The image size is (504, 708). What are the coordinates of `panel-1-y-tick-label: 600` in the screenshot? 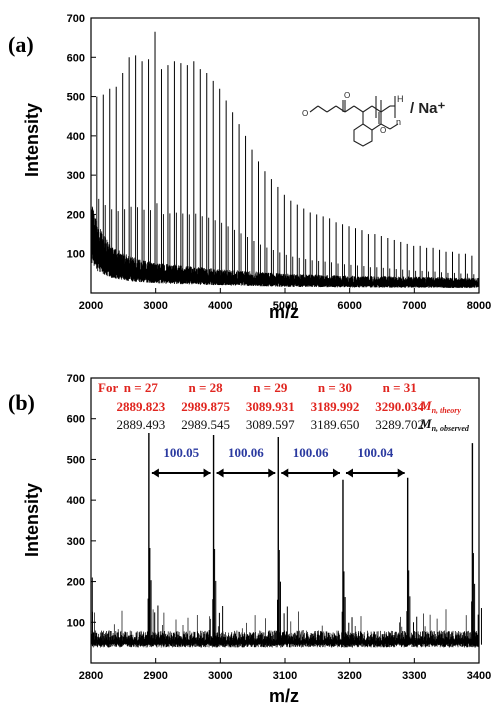 It's located at (76, 420).